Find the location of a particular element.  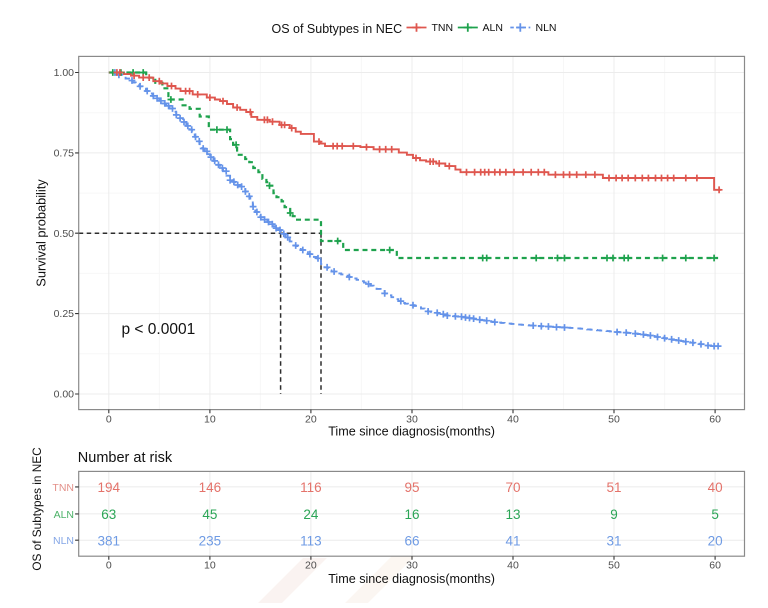

svg-text: 95 is located at coordinates (411, 487).